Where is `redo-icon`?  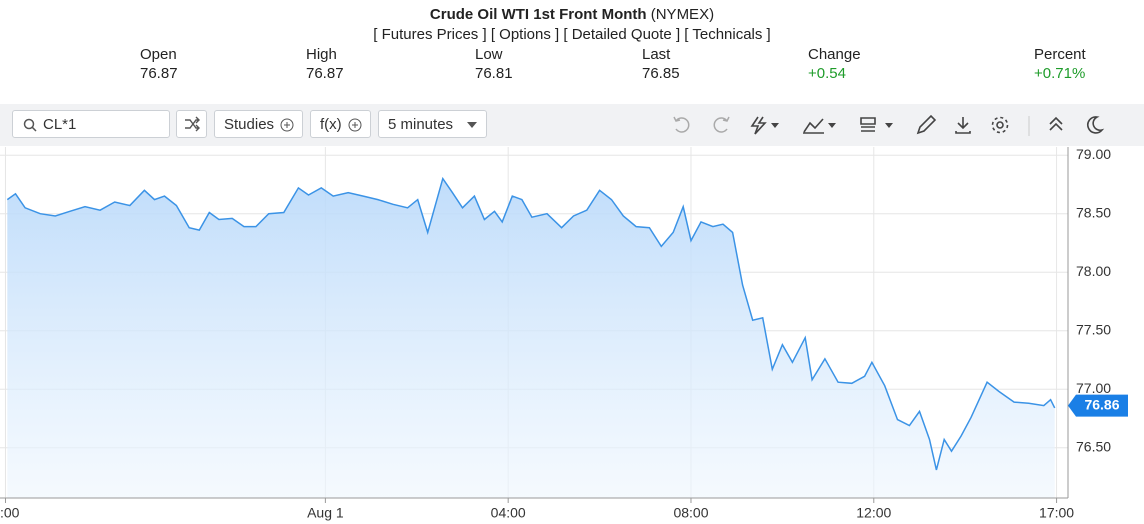
redo-icon is located at coordinates (721, 124).